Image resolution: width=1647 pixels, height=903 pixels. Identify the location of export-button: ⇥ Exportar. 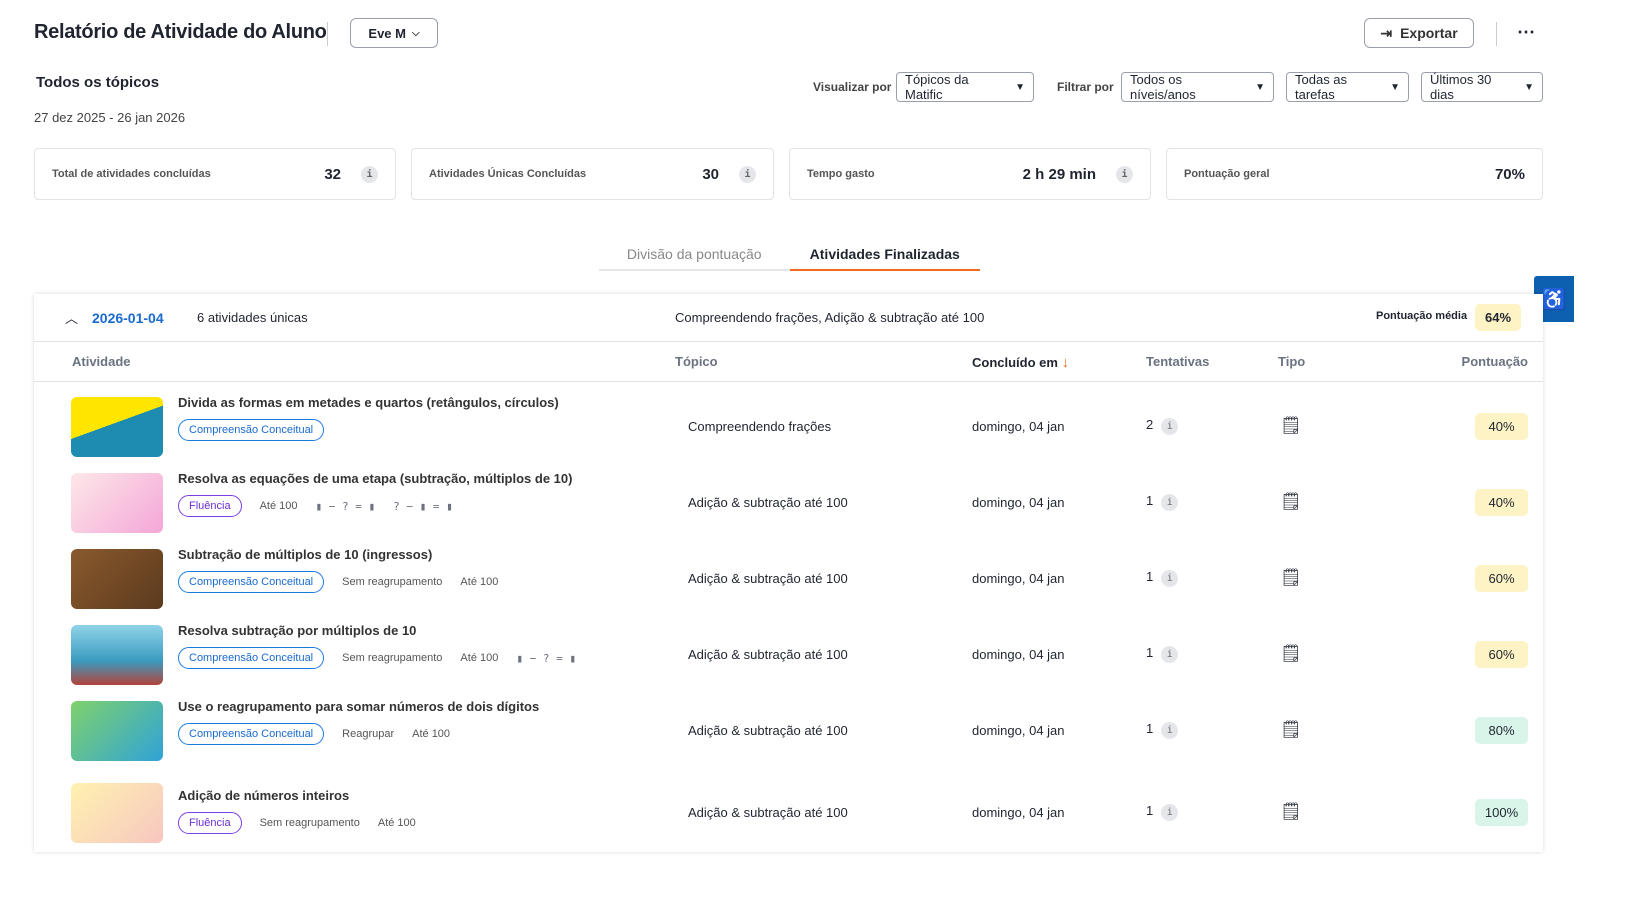
(1419, 33).